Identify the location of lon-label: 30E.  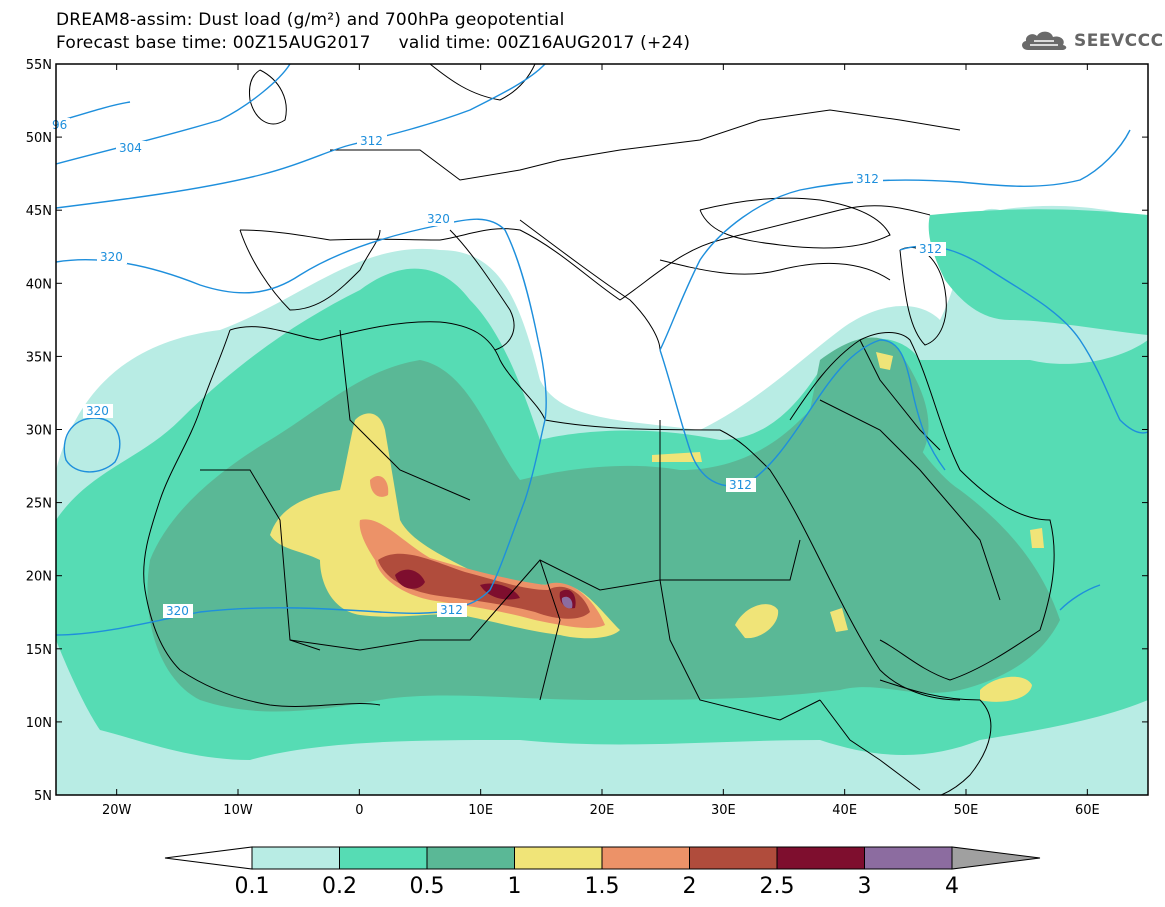
(723, 810).